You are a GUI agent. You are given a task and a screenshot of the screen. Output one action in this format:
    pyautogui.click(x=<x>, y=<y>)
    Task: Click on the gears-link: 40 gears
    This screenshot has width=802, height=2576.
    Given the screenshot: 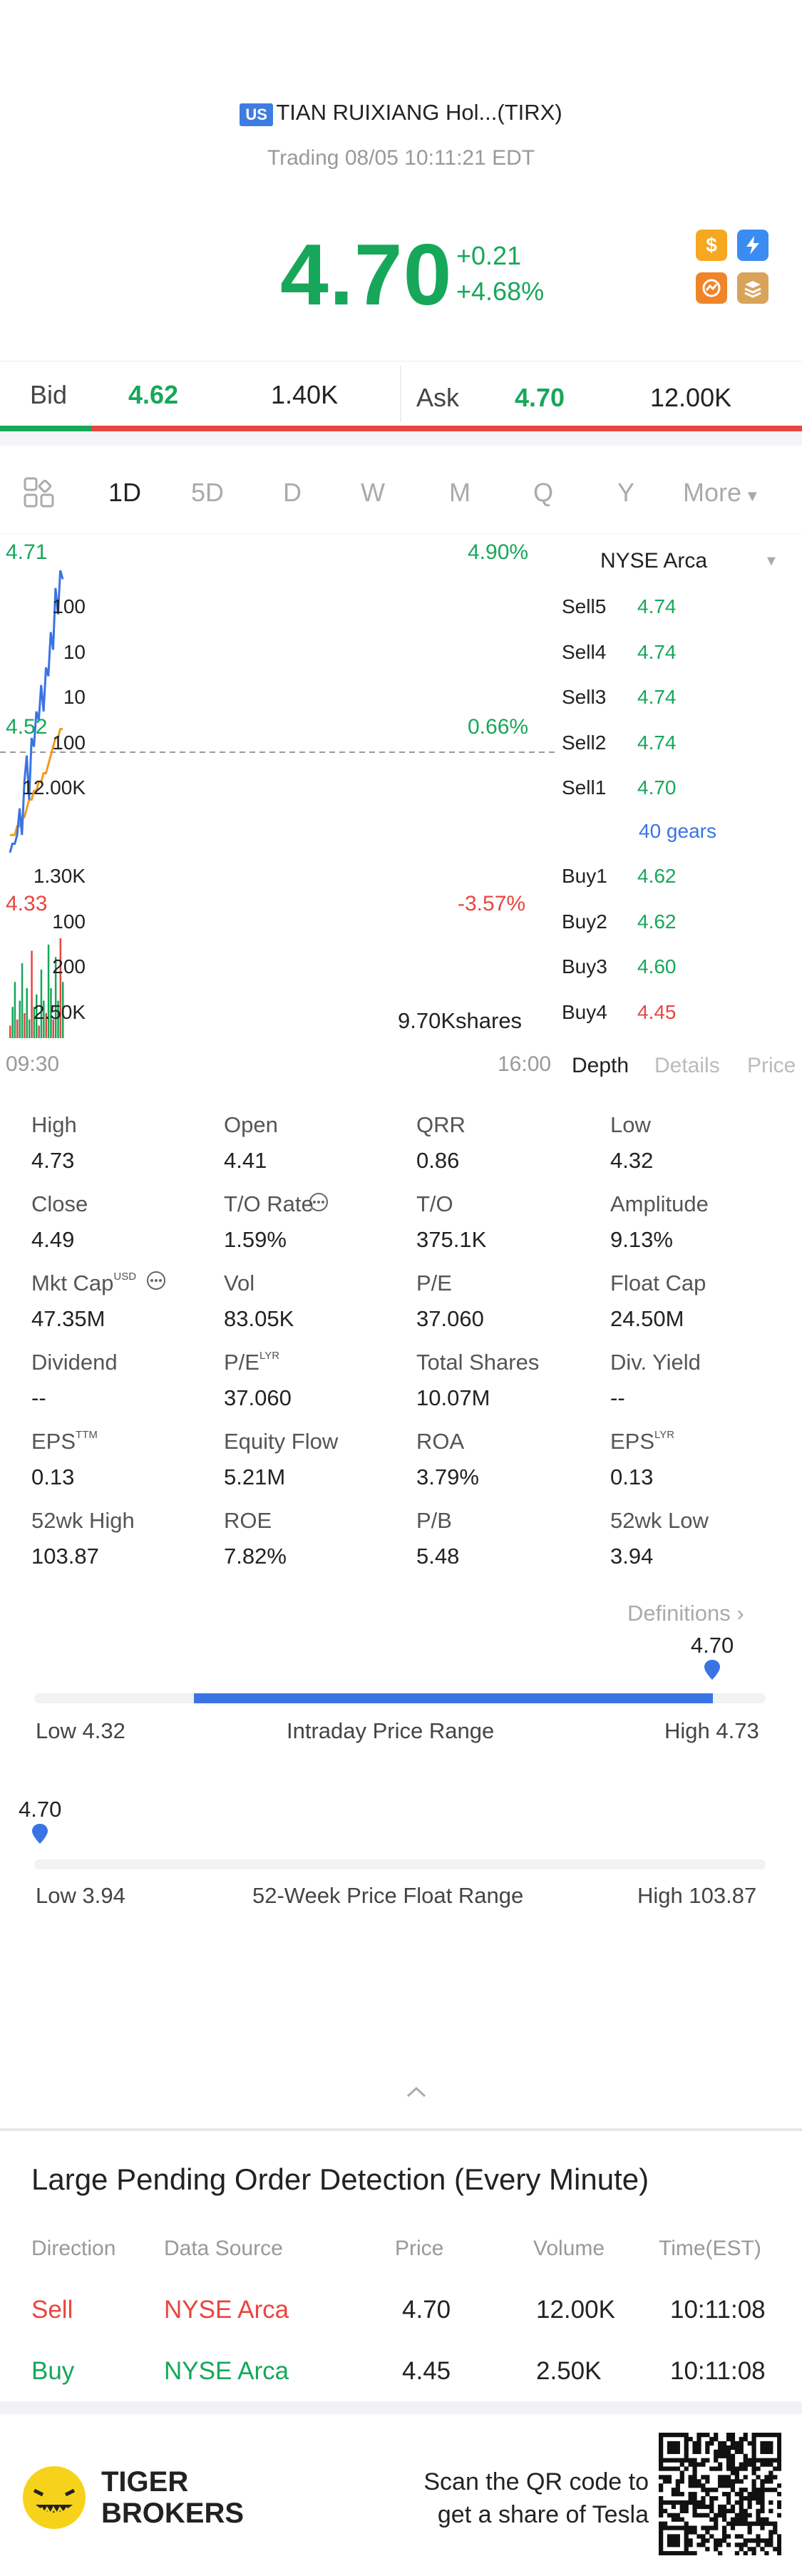 What is the action you would take?
    pyautogui.click(x=677, y=831)
    